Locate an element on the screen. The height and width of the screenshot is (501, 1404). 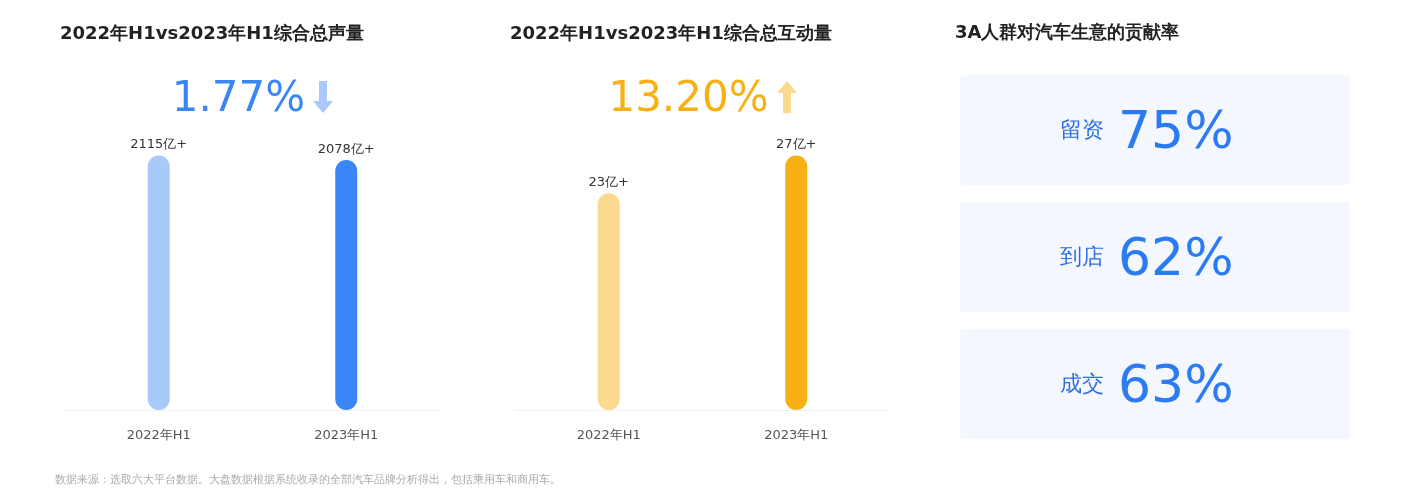
data-label: 27亿+ is located at coordinates (796, 144).